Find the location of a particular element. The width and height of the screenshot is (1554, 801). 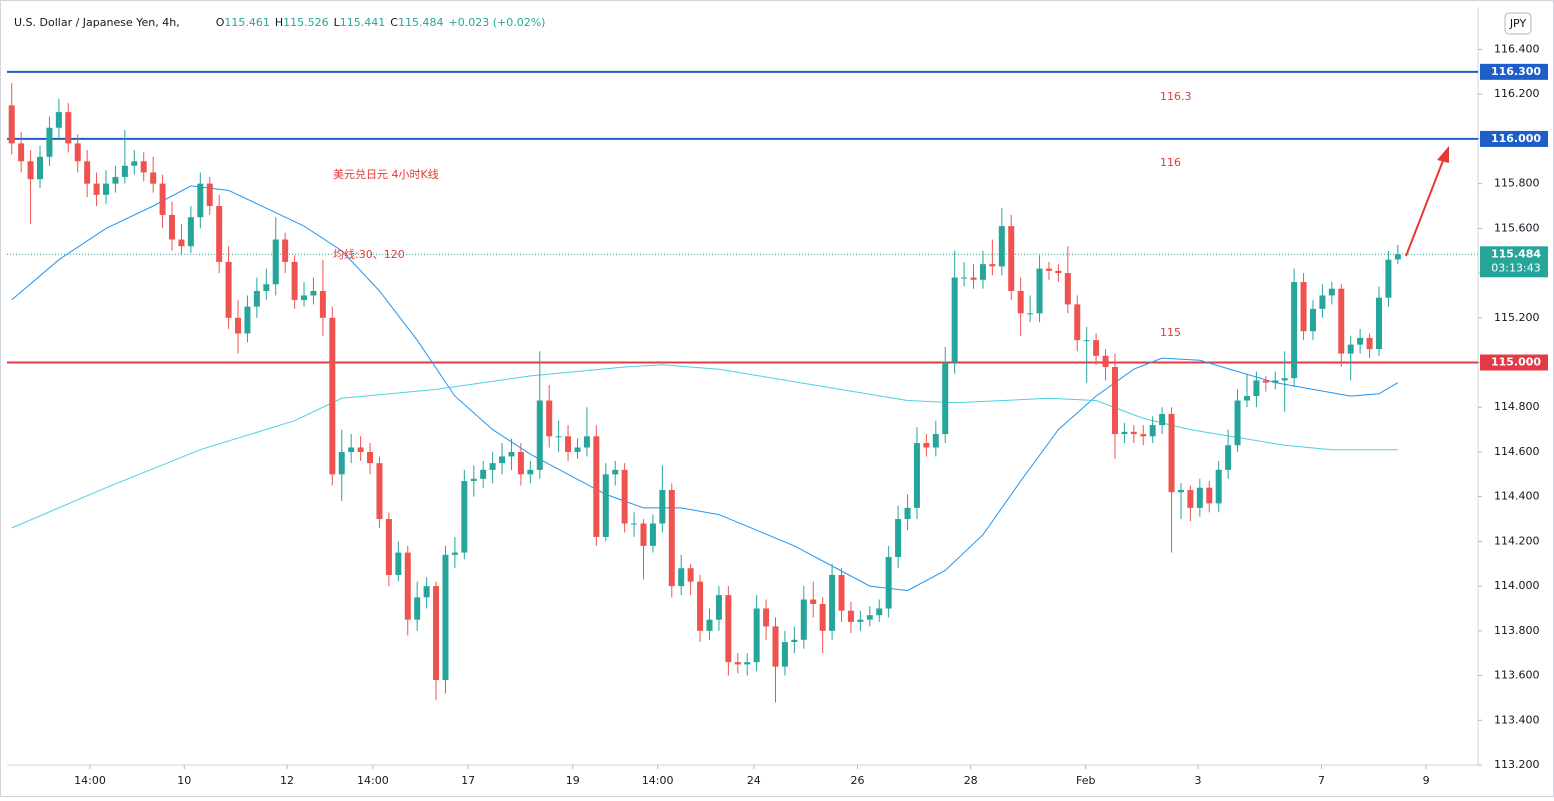

level-tag-label: 115.000 is located at coordinates (1516, 362).